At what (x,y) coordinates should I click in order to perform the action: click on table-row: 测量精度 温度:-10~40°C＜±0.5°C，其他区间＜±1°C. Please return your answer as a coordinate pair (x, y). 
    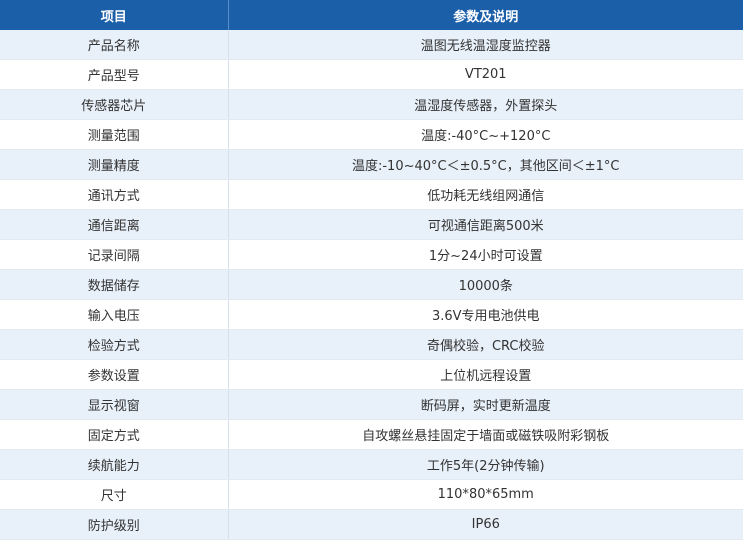
    Looking at the image, I should click on (371, 164).